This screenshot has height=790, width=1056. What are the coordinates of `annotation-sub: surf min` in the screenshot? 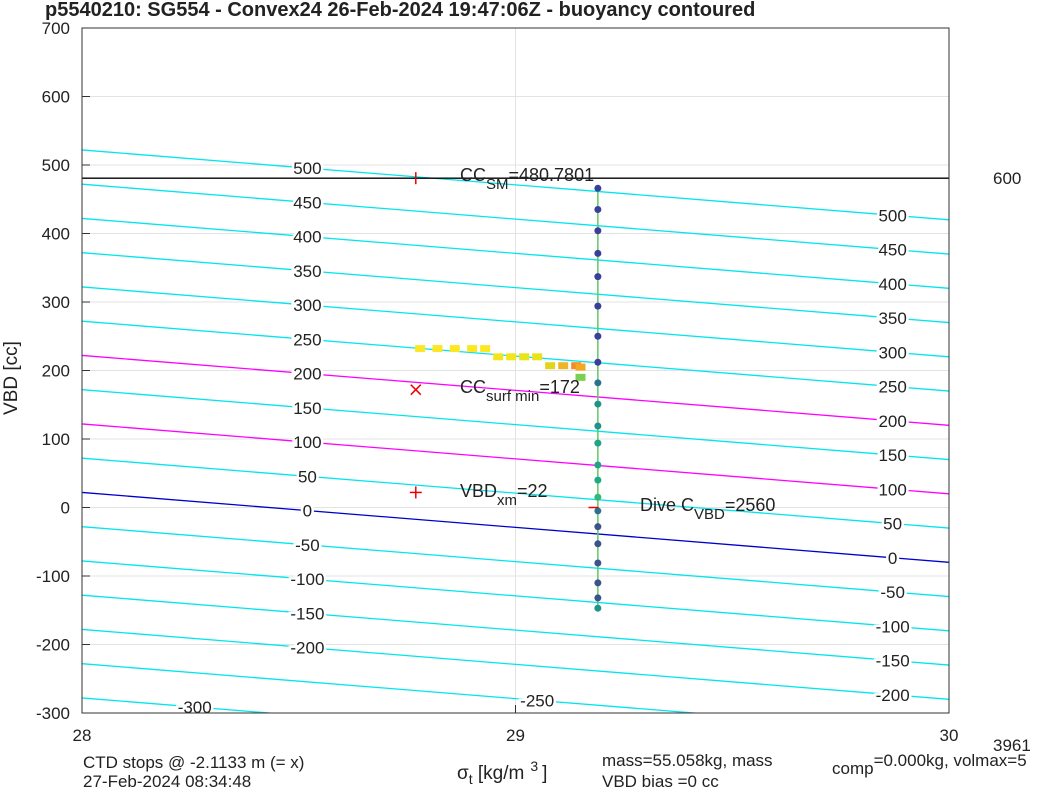 It's located at (512, 396).